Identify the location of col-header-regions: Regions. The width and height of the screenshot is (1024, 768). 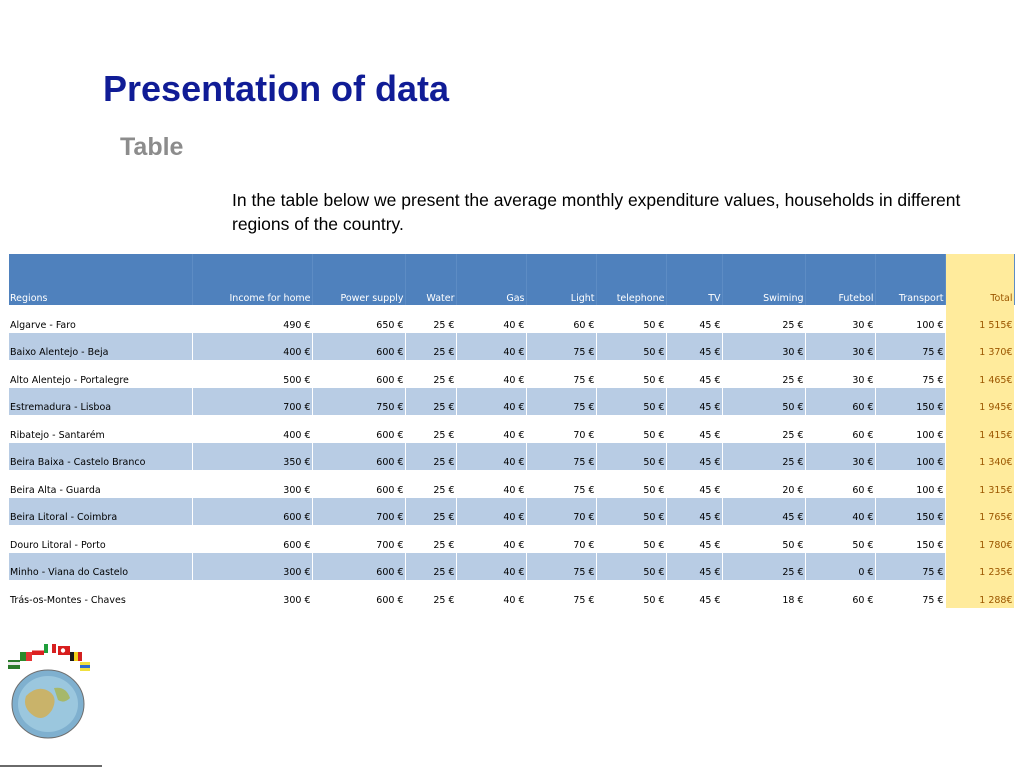
(101, 279).